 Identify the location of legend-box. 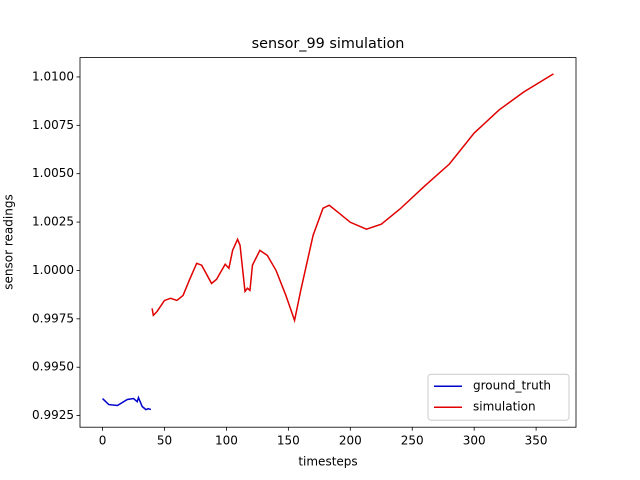
(498, 397).